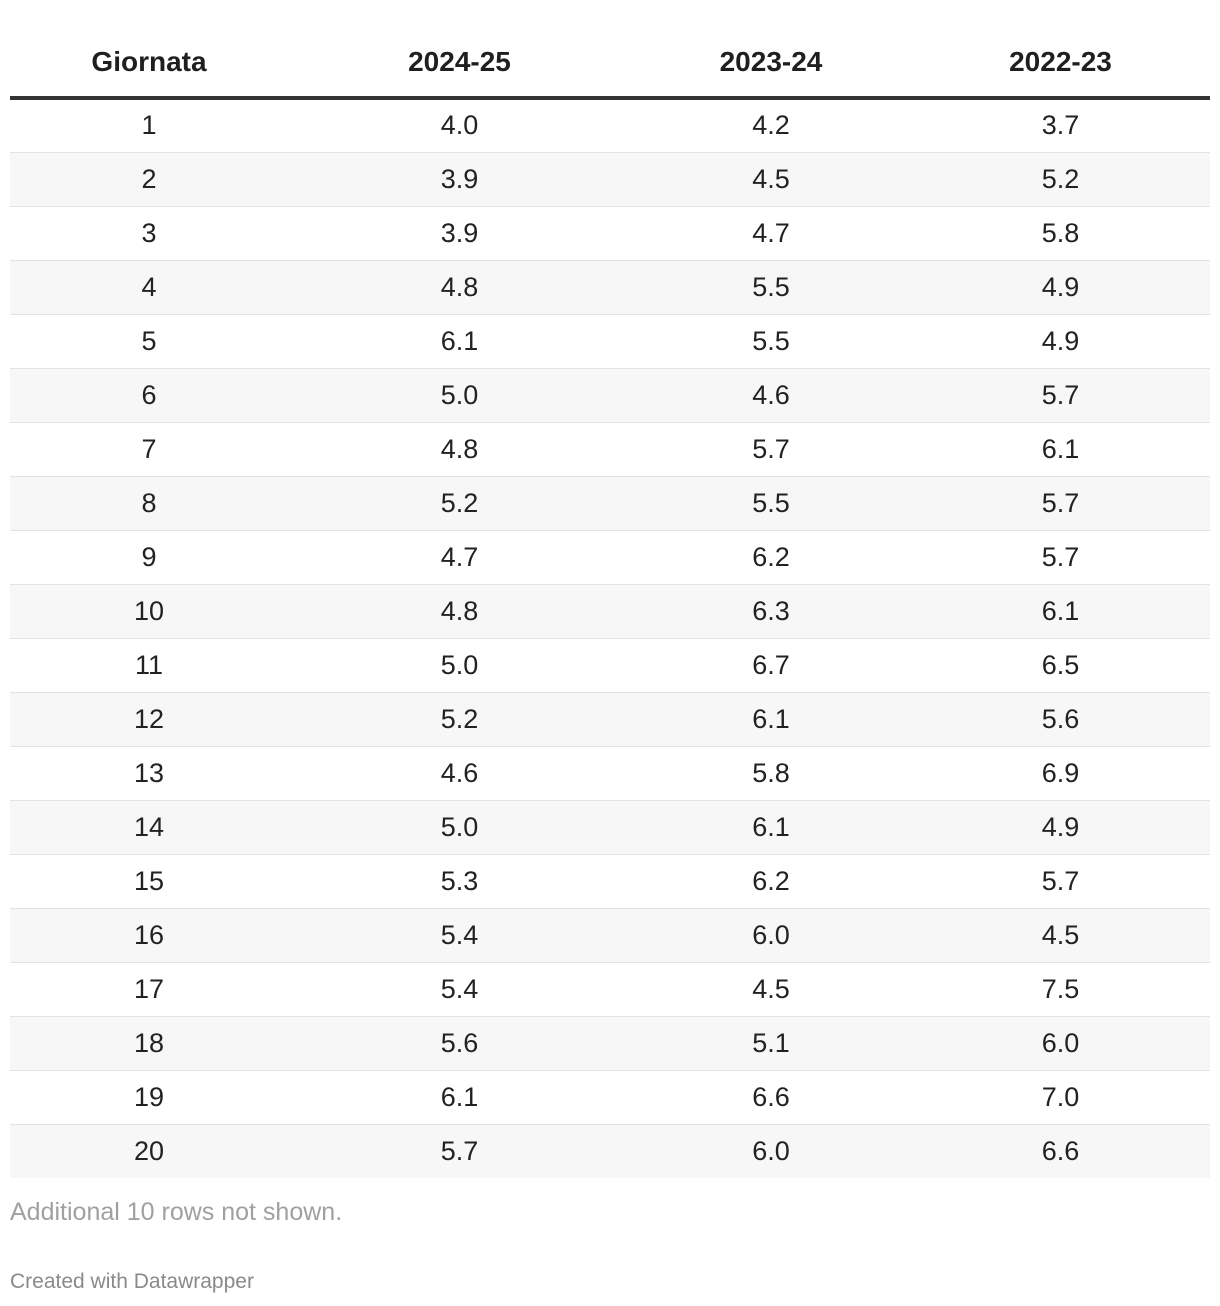 The image size is (1220, 1306). What do you see at coordinates (149, 665) in the screenshot?
I see `table-cell: 11` at bounding box center [149, 665].